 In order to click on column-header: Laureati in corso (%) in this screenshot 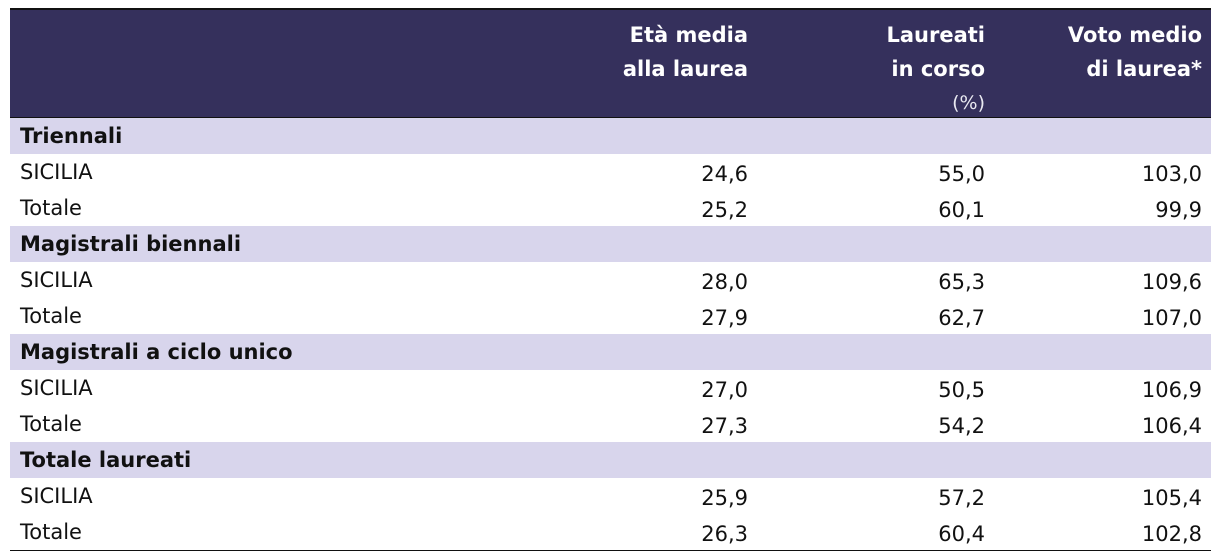, I will do `click(935, 69)`.